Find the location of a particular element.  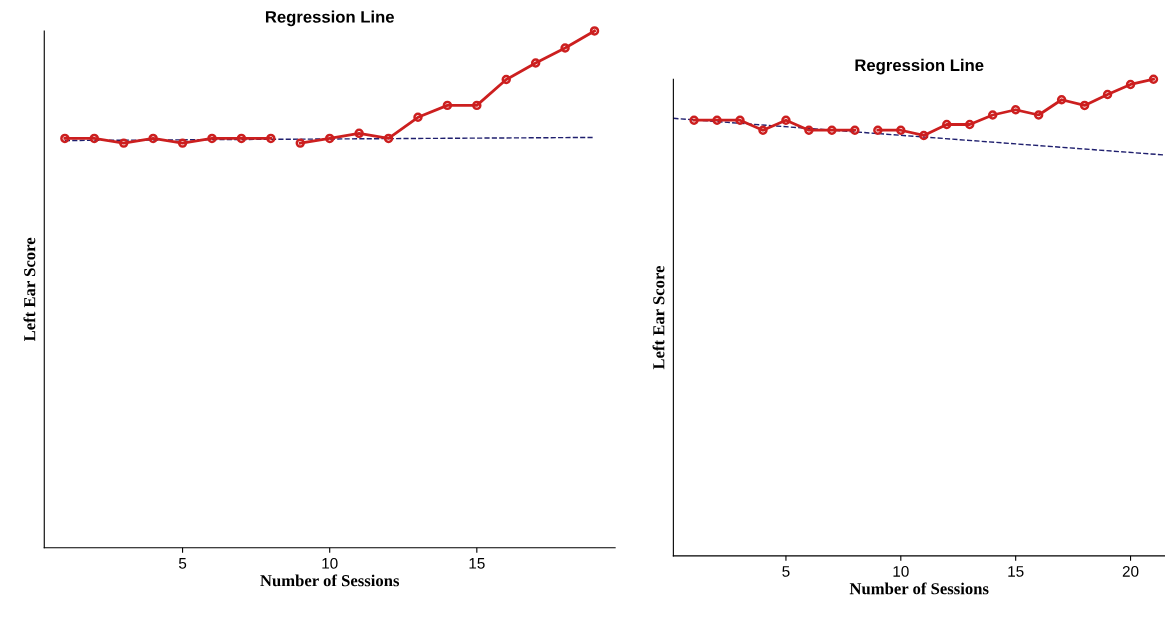

x-tick-label: 20 is located at coordinates (1130, 571).